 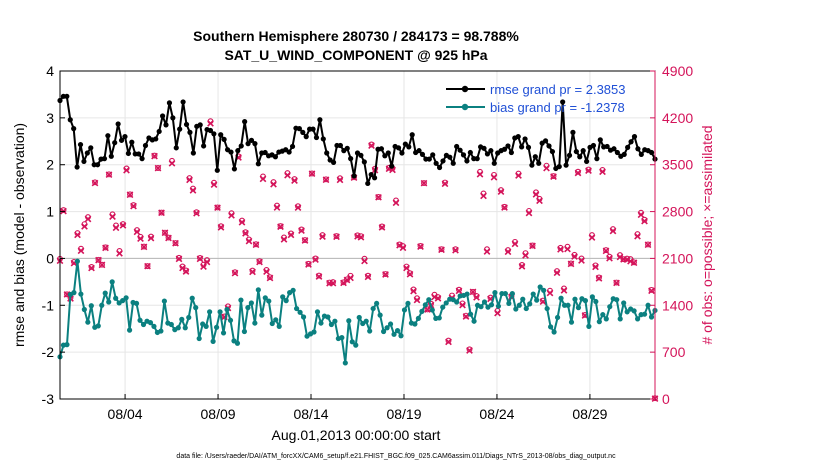 What do you see at coordinates (48, 399) in the screenshot?
I see `left-tick-label: -3` at bounding box center [48, 399].